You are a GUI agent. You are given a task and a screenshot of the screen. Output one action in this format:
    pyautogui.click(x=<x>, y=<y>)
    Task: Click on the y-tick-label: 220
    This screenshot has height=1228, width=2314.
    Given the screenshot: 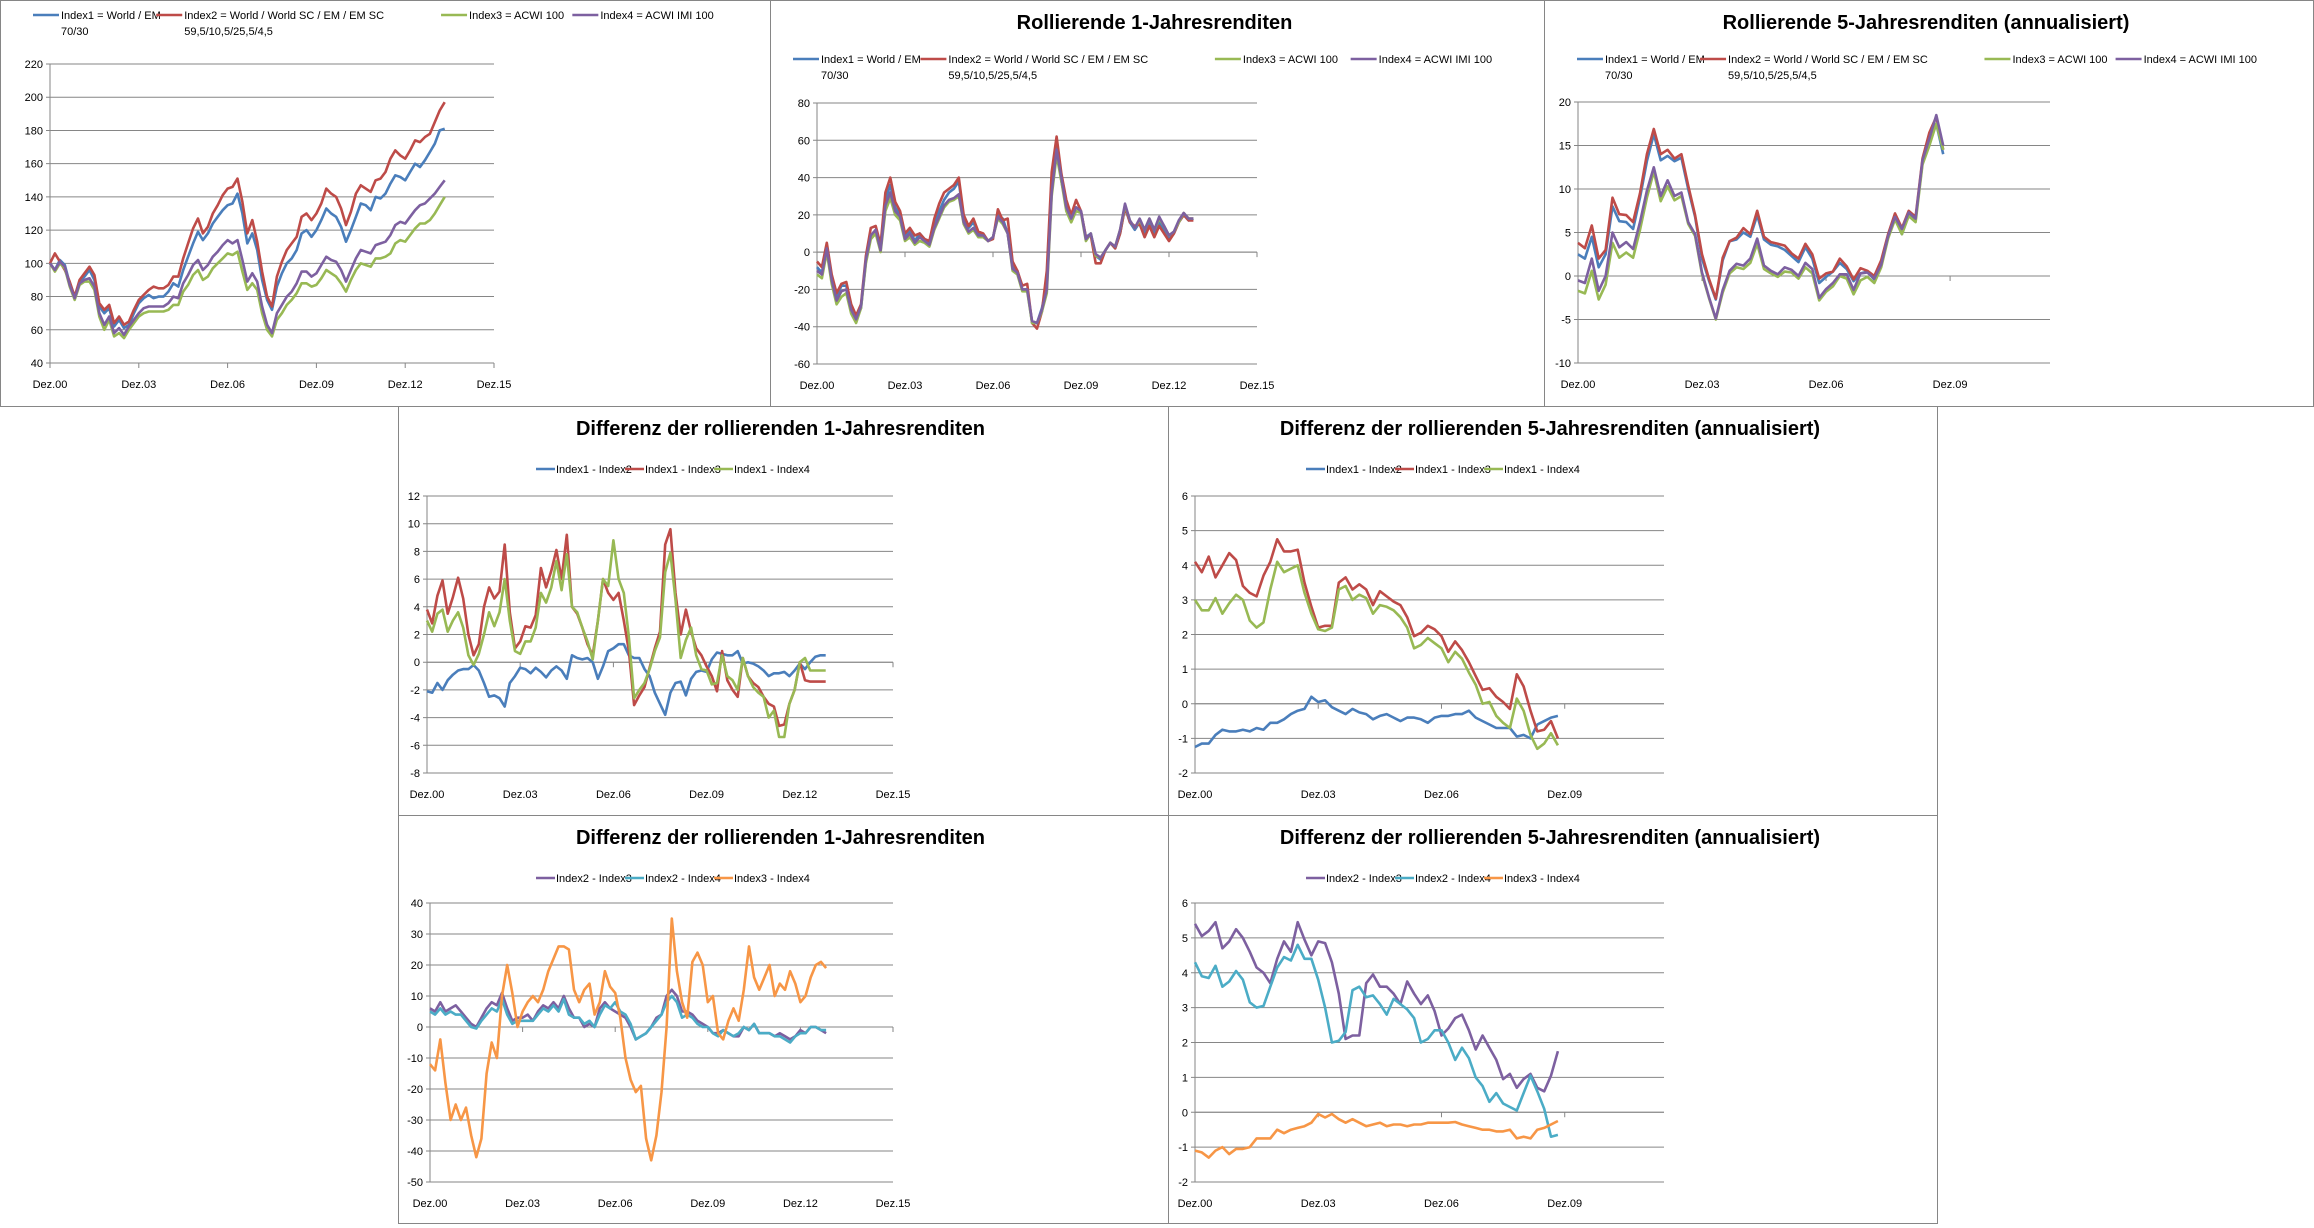 What is the action you would take?
    pyautogui.click(x=34, y=65)
    